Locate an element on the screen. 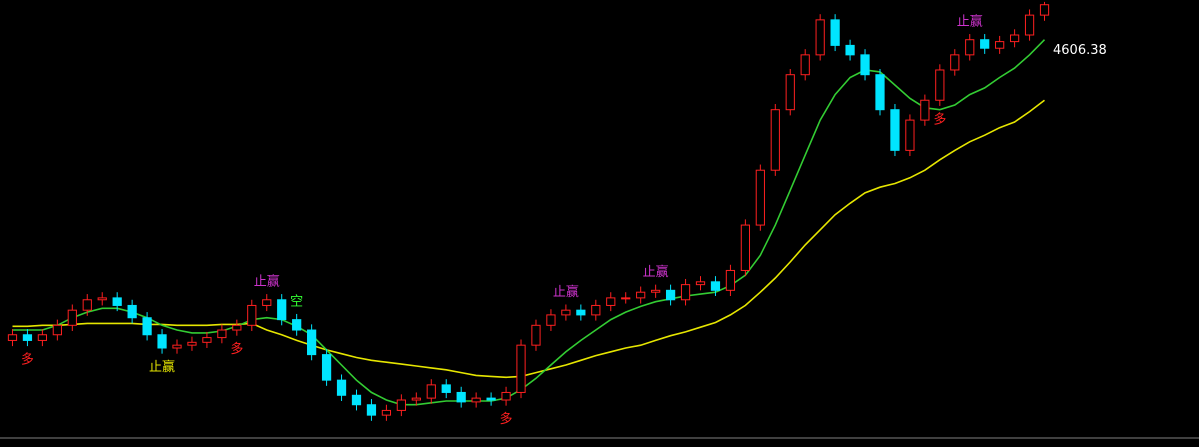 The height and width of the screenshot is (447, 1199). last-price-label: 4606.38 is located at coordinates (1080, 50).